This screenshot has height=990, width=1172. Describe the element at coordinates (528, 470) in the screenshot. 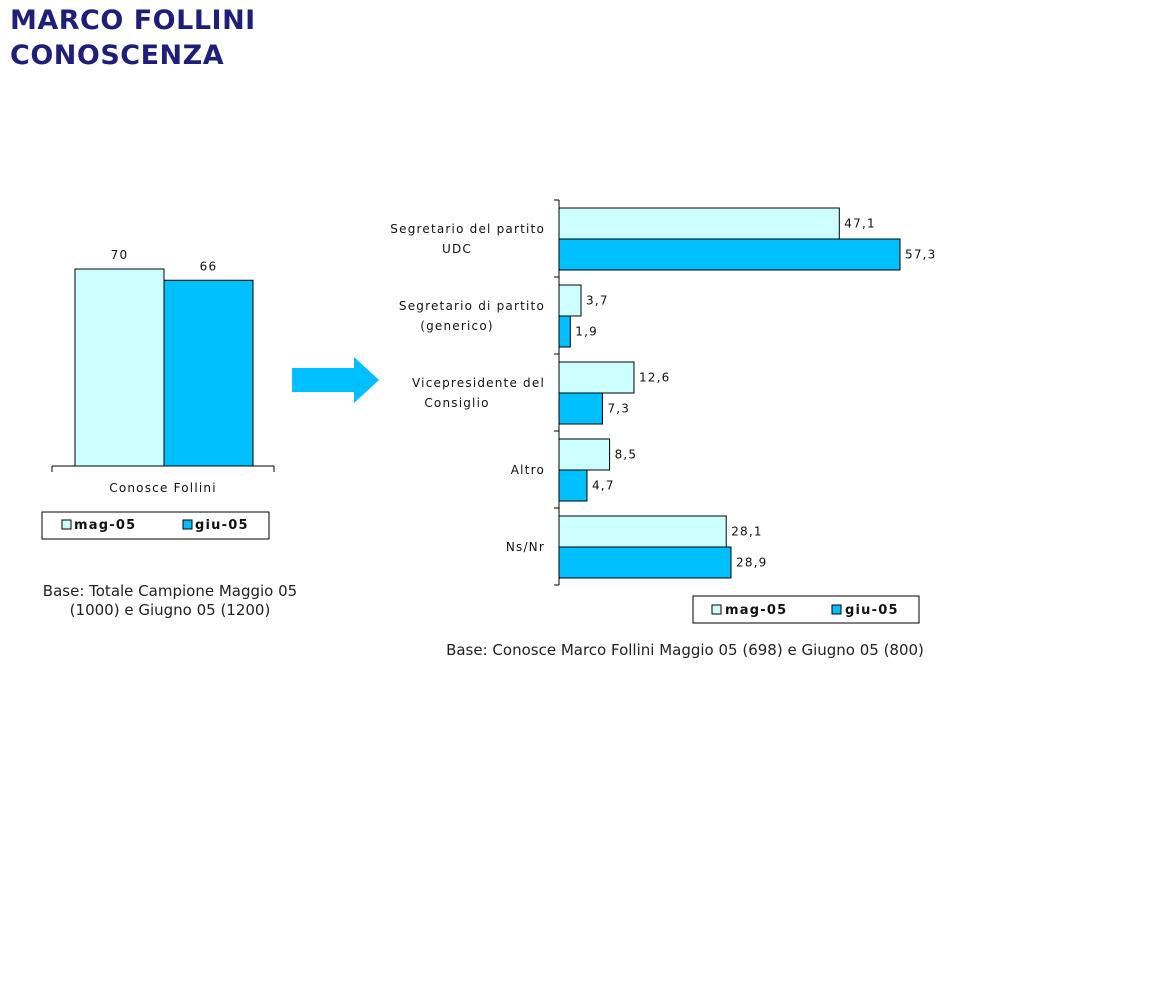

I see `category-label: Altro` at that location.